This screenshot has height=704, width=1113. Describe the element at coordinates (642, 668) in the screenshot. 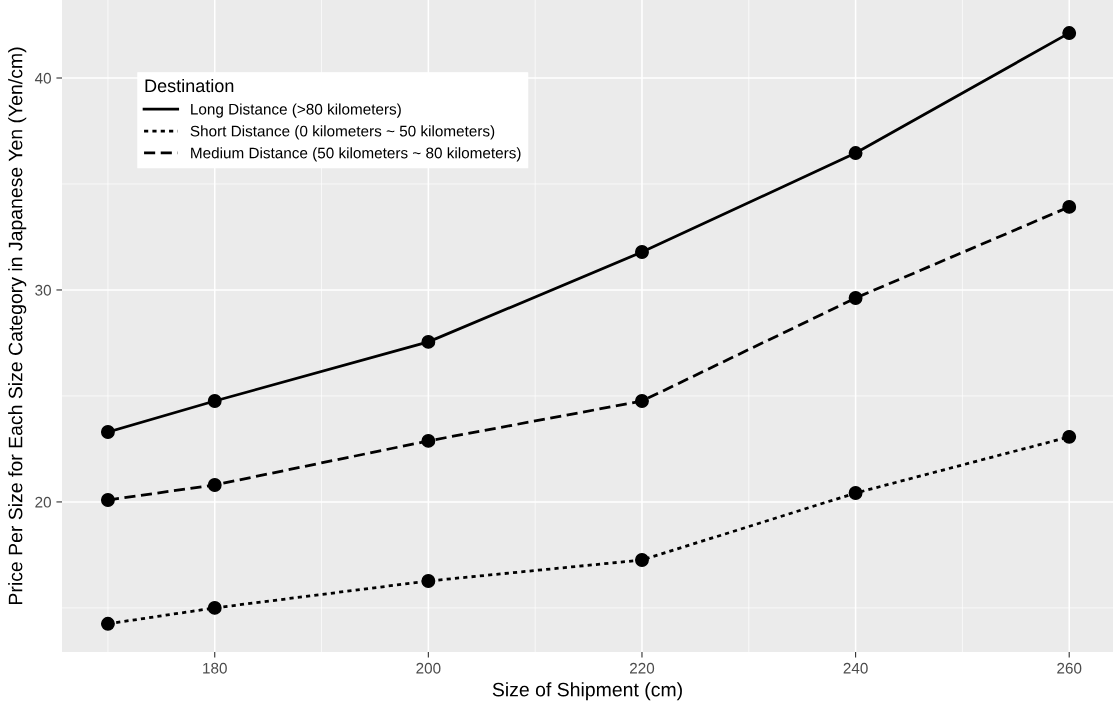

I see `x-tick-label: 220` at that location.